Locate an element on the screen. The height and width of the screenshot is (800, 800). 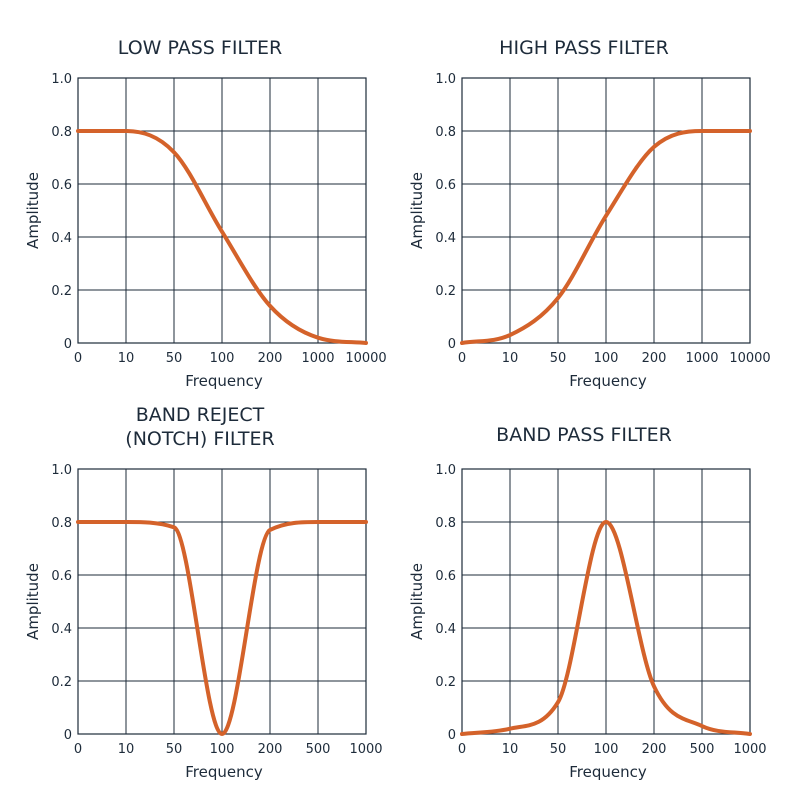
chart-title: LOW PASS FILTER is located at coordinates (200, 48).